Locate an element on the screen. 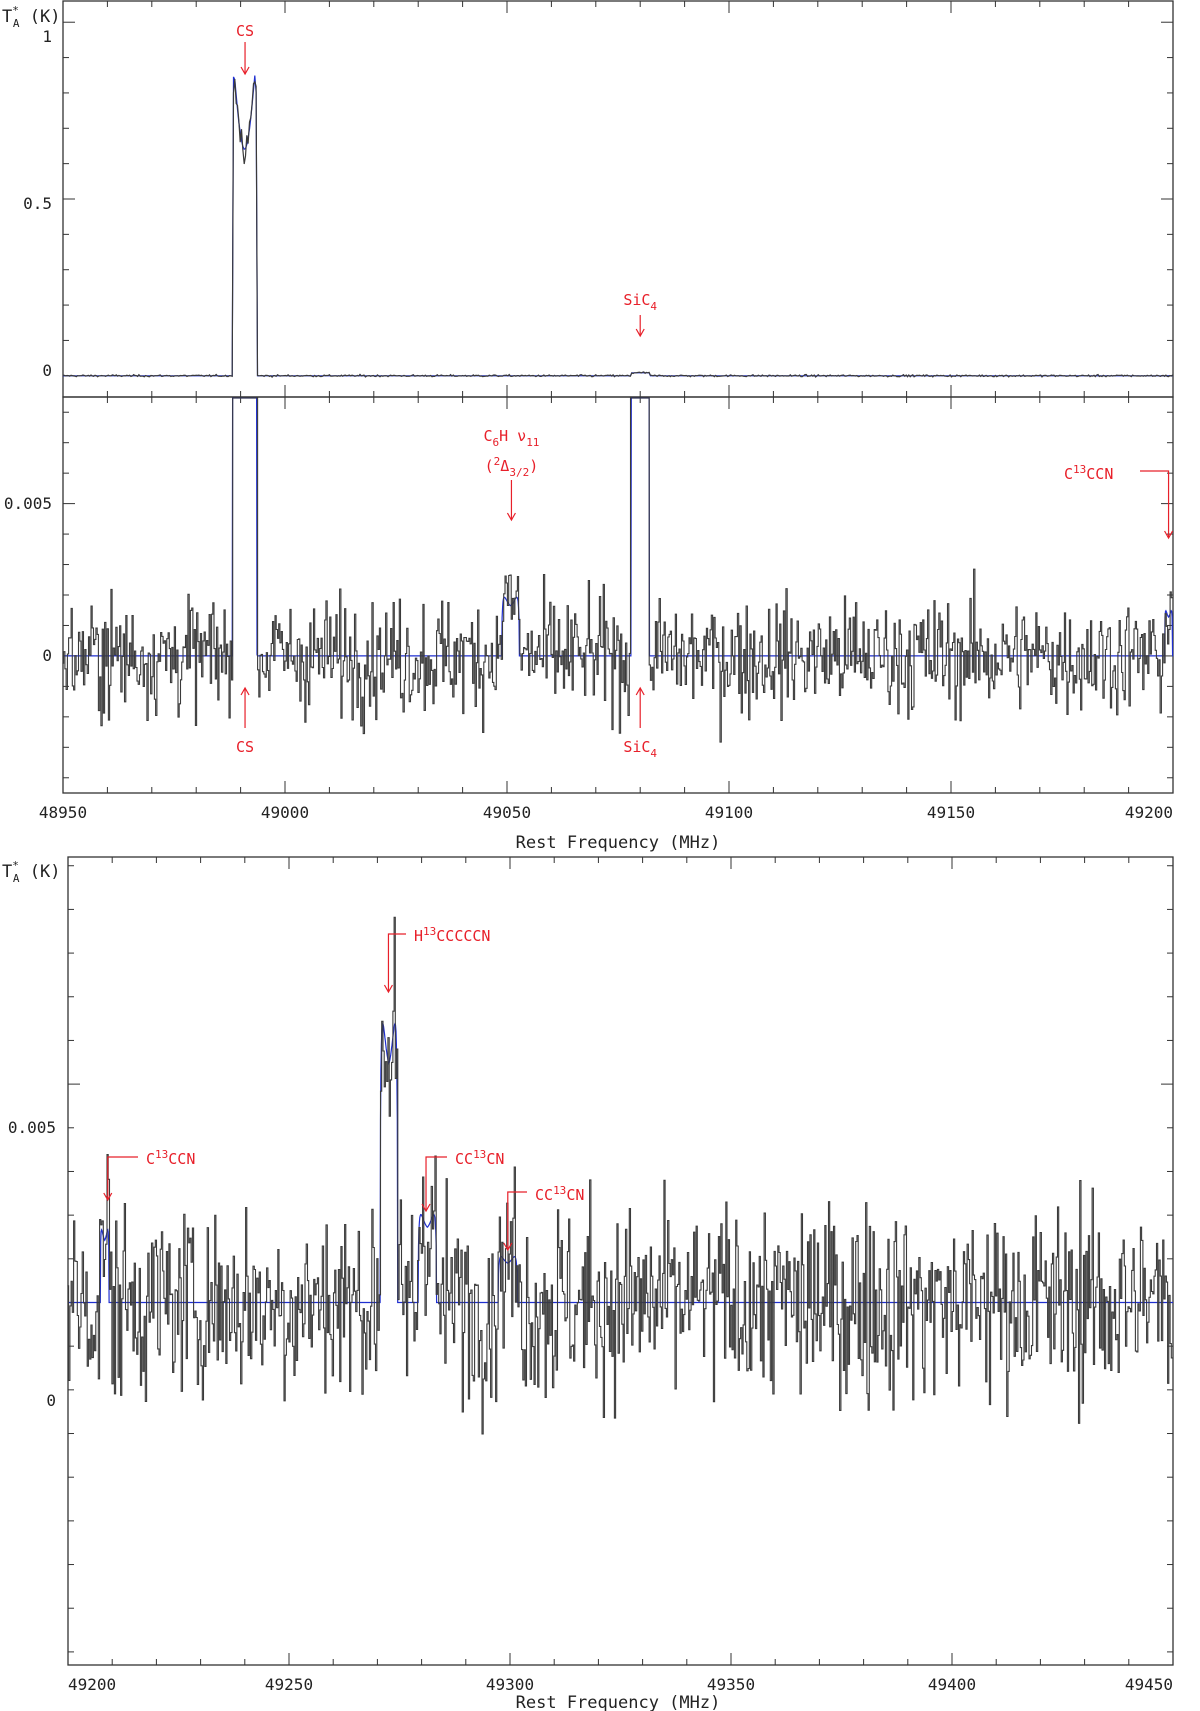 This screenshot has width=1200, height=1711. annotation-c6h-arrow-head is located at coordinates (511, 517).